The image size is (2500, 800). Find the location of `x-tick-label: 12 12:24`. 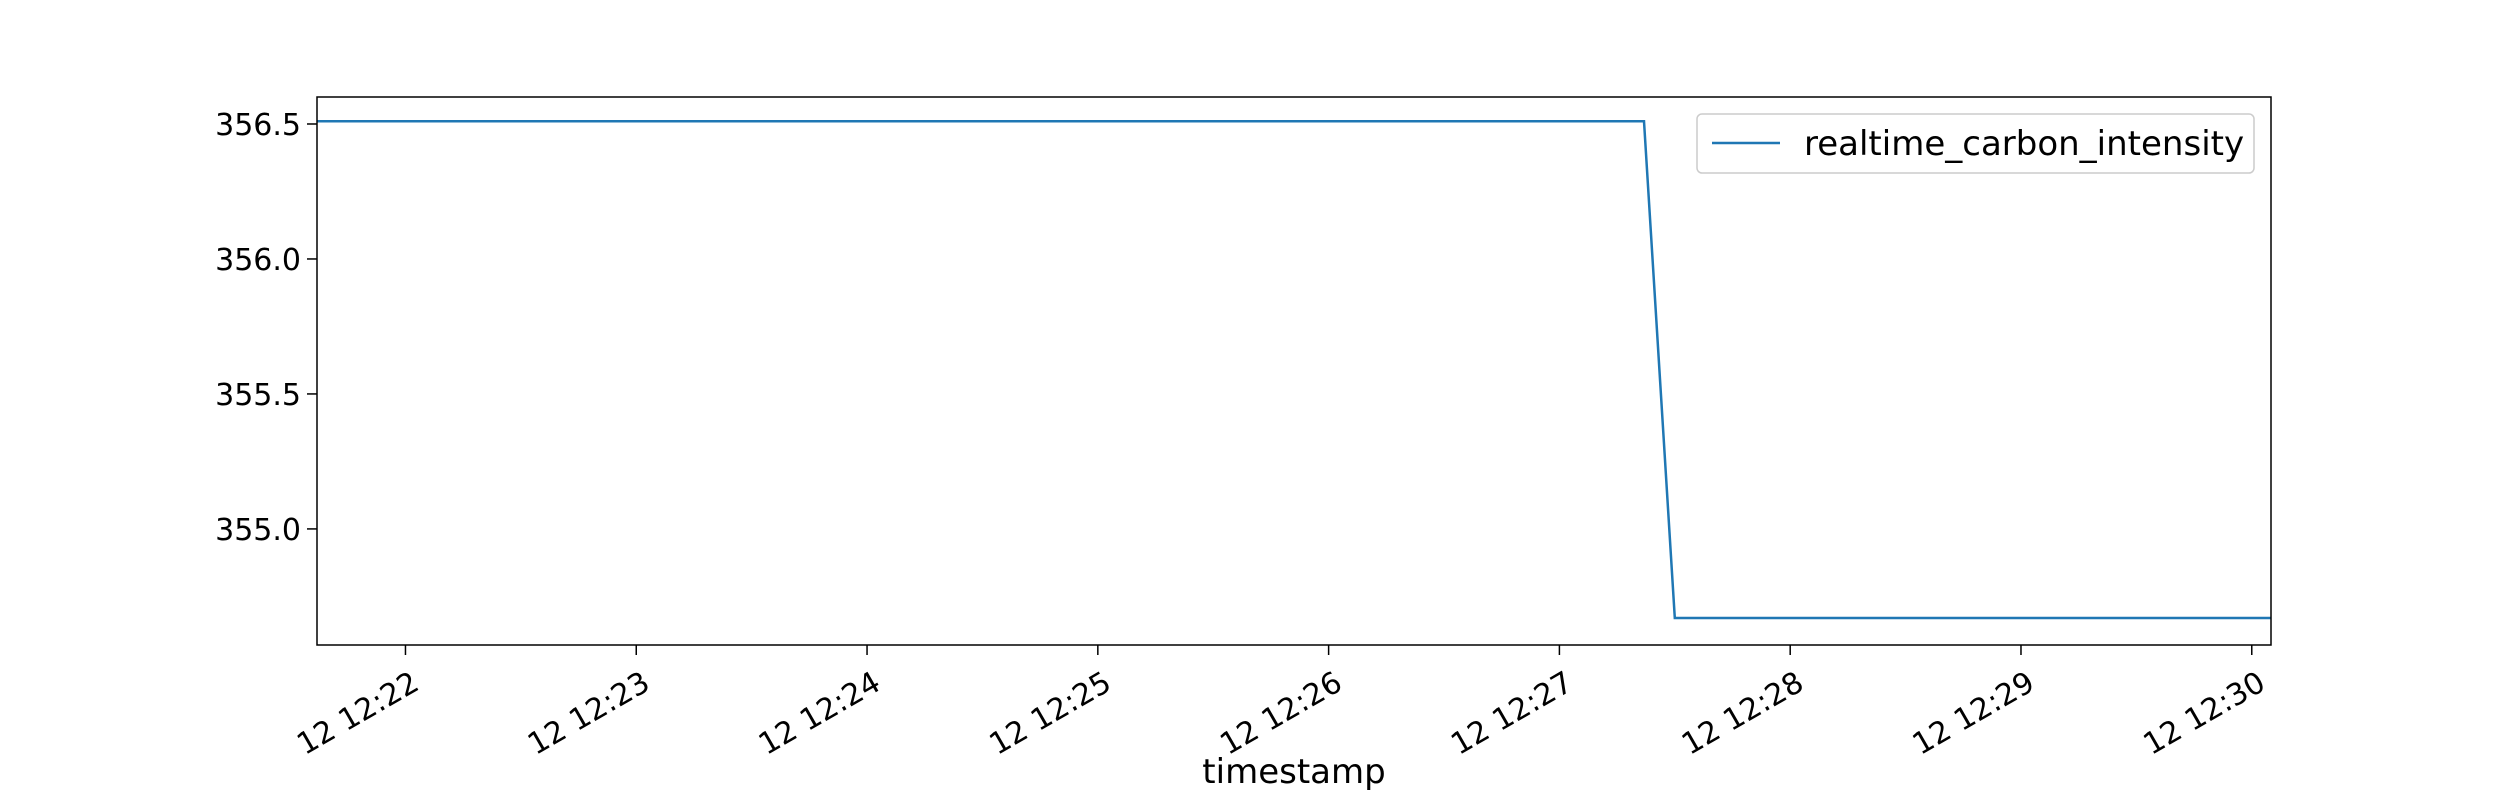

x-tick-label: 12 12:24 is located at coordinates (820, 713).